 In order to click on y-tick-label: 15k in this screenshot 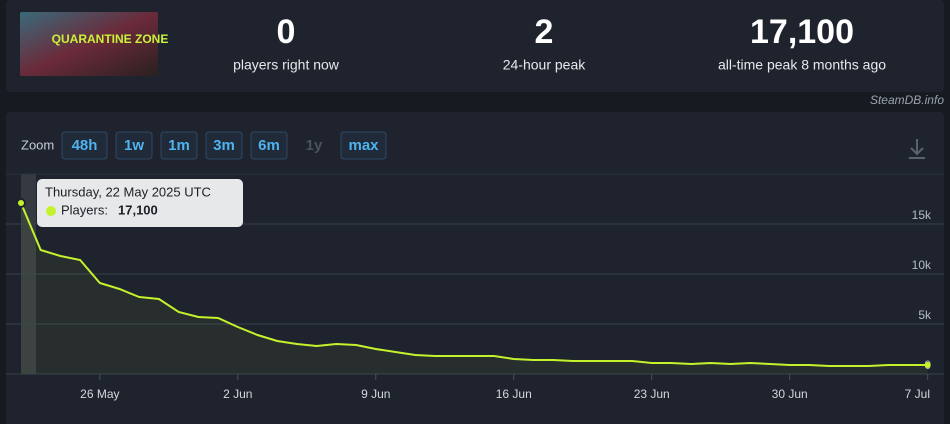, I will do `click(922, 215)`.